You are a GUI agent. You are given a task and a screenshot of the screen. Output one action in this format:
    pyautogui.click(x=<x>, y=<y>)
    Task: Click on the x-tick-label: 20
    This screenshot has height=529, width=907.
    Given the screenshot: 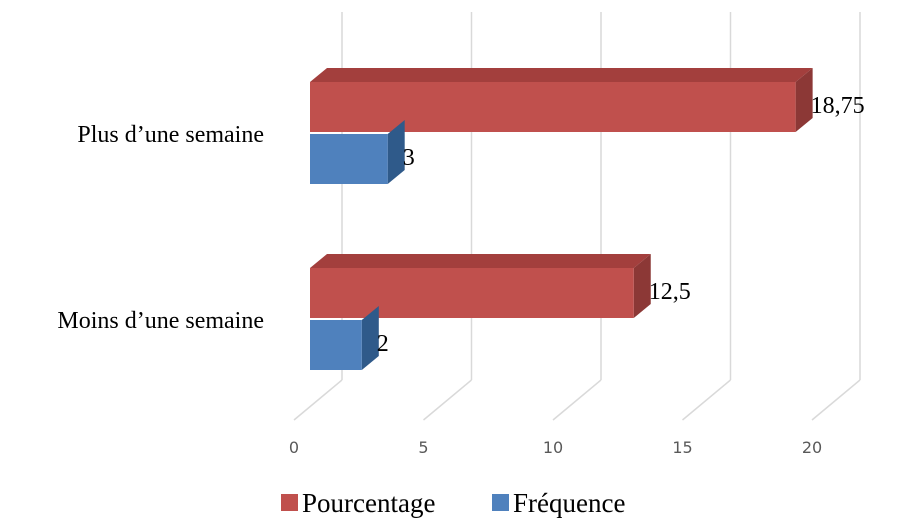 What is the action you would take?
    pyautogui.click(x=812, y=447)
    